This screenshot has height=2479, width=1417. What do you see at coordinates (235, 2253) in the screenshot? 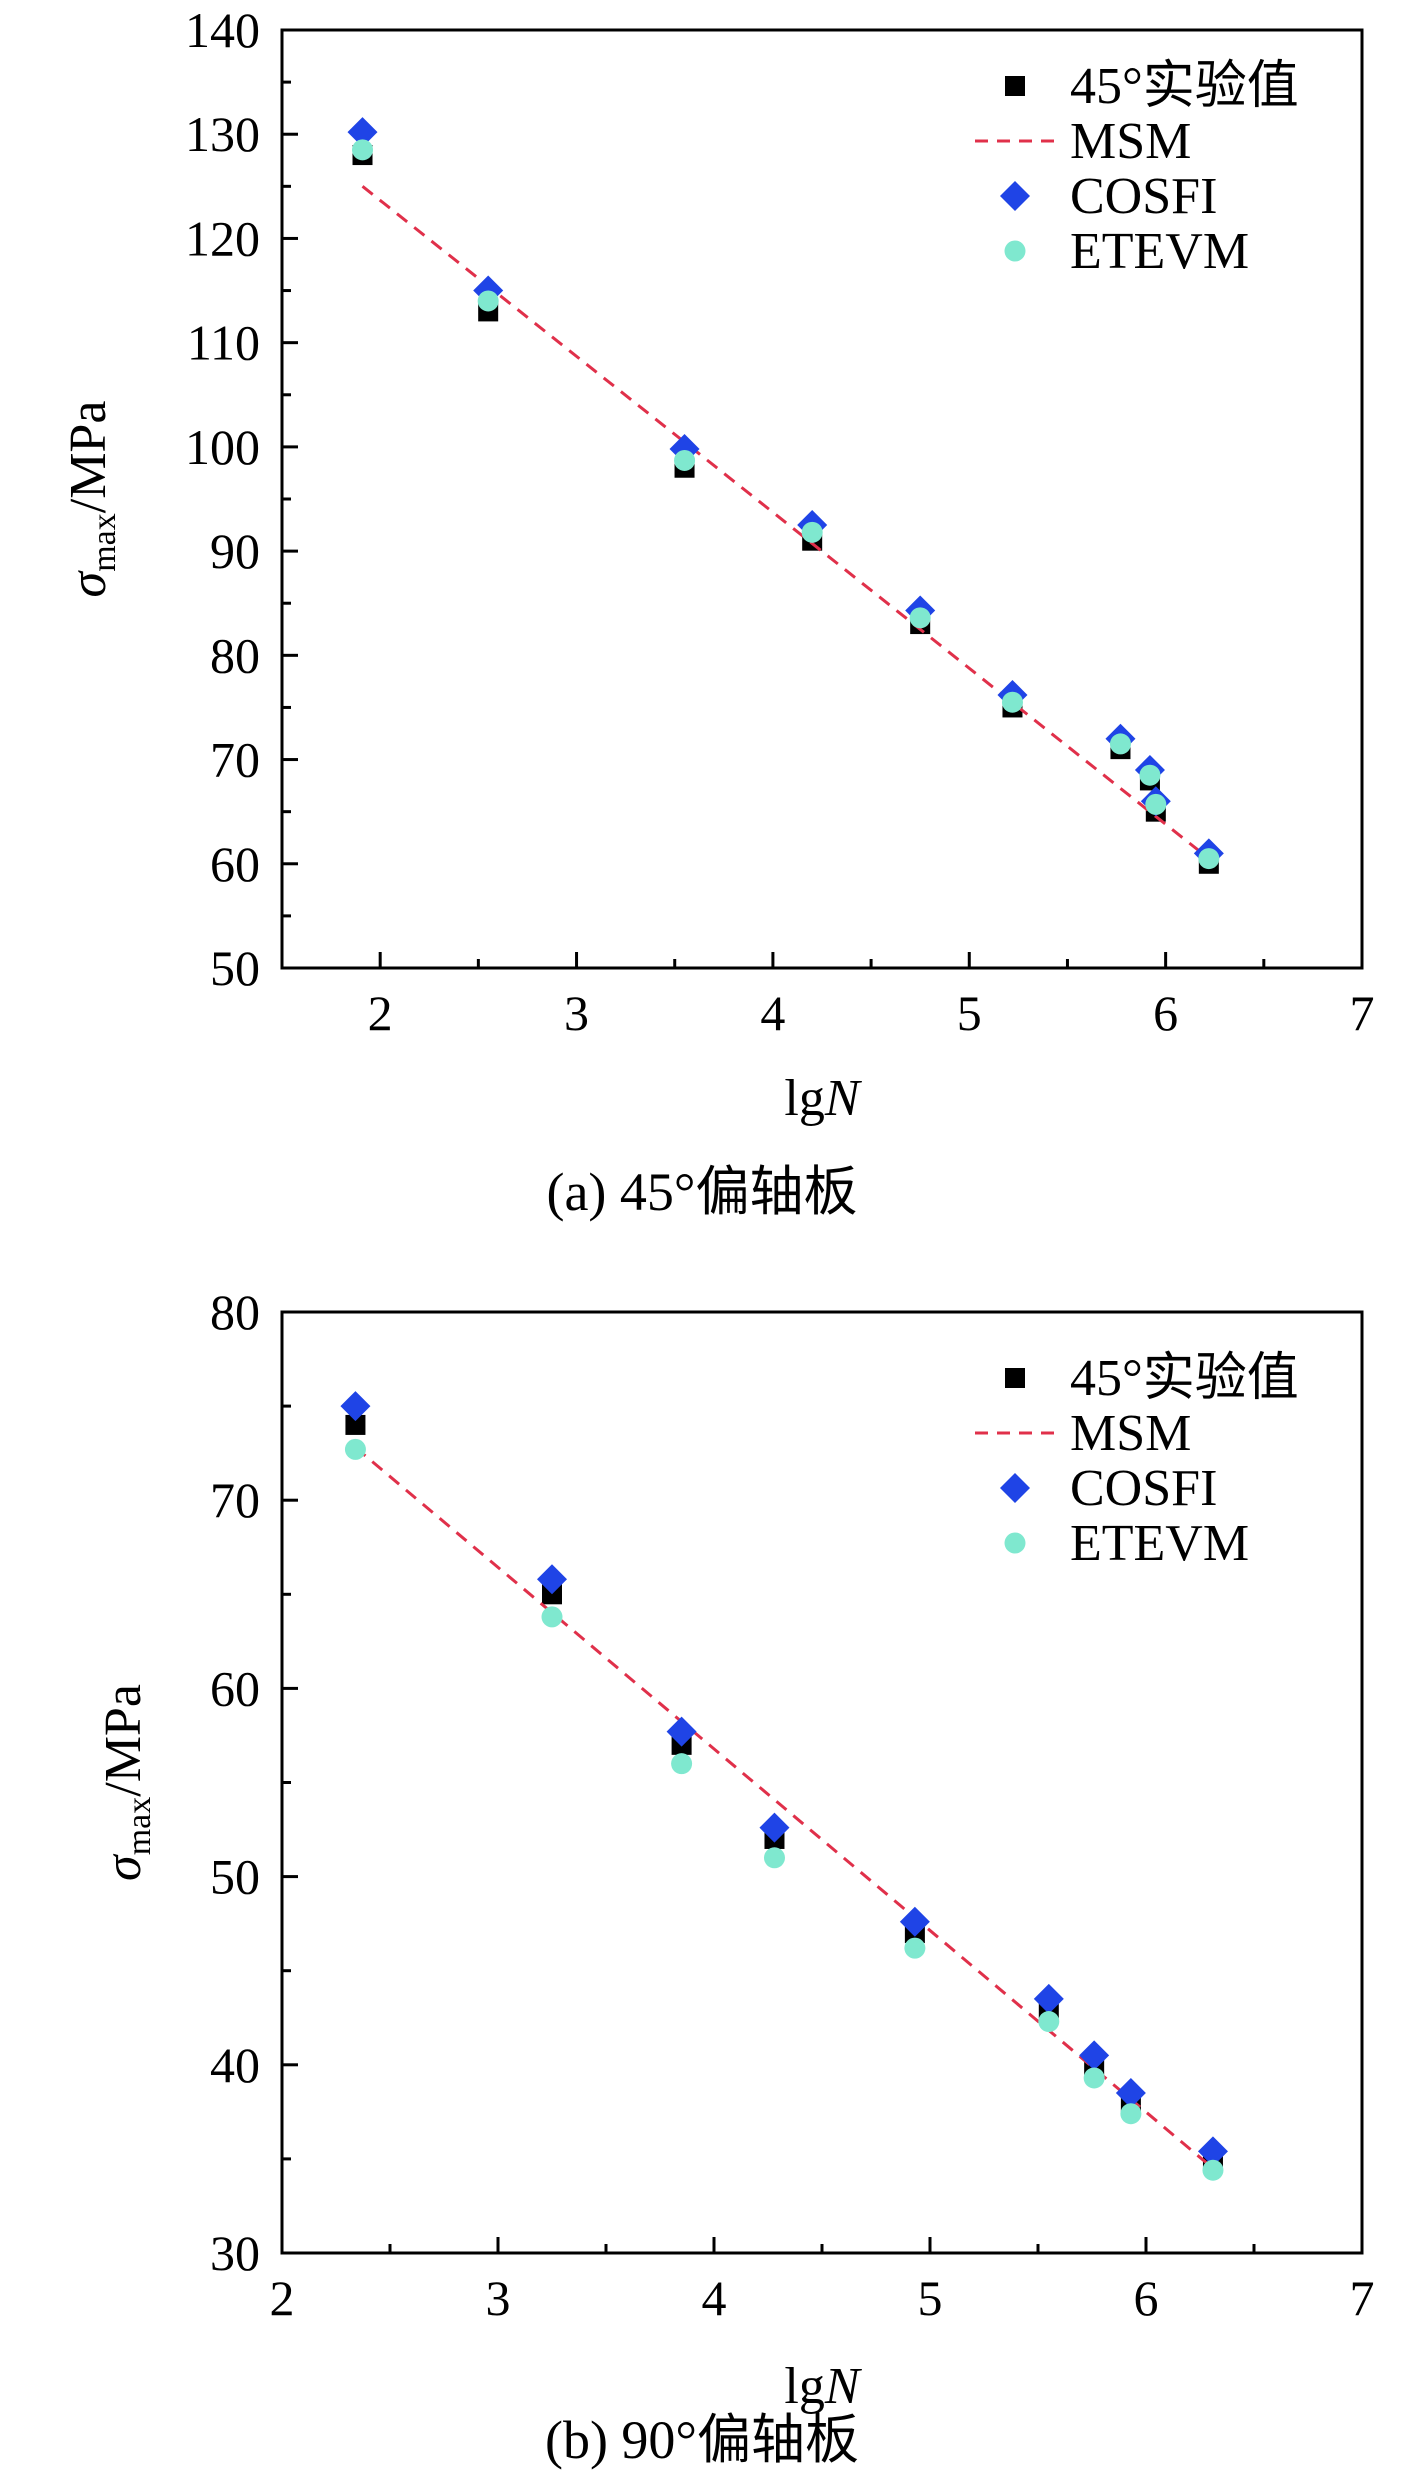
I see `y-tick-label: 30` at bounding box center [235, 2253].